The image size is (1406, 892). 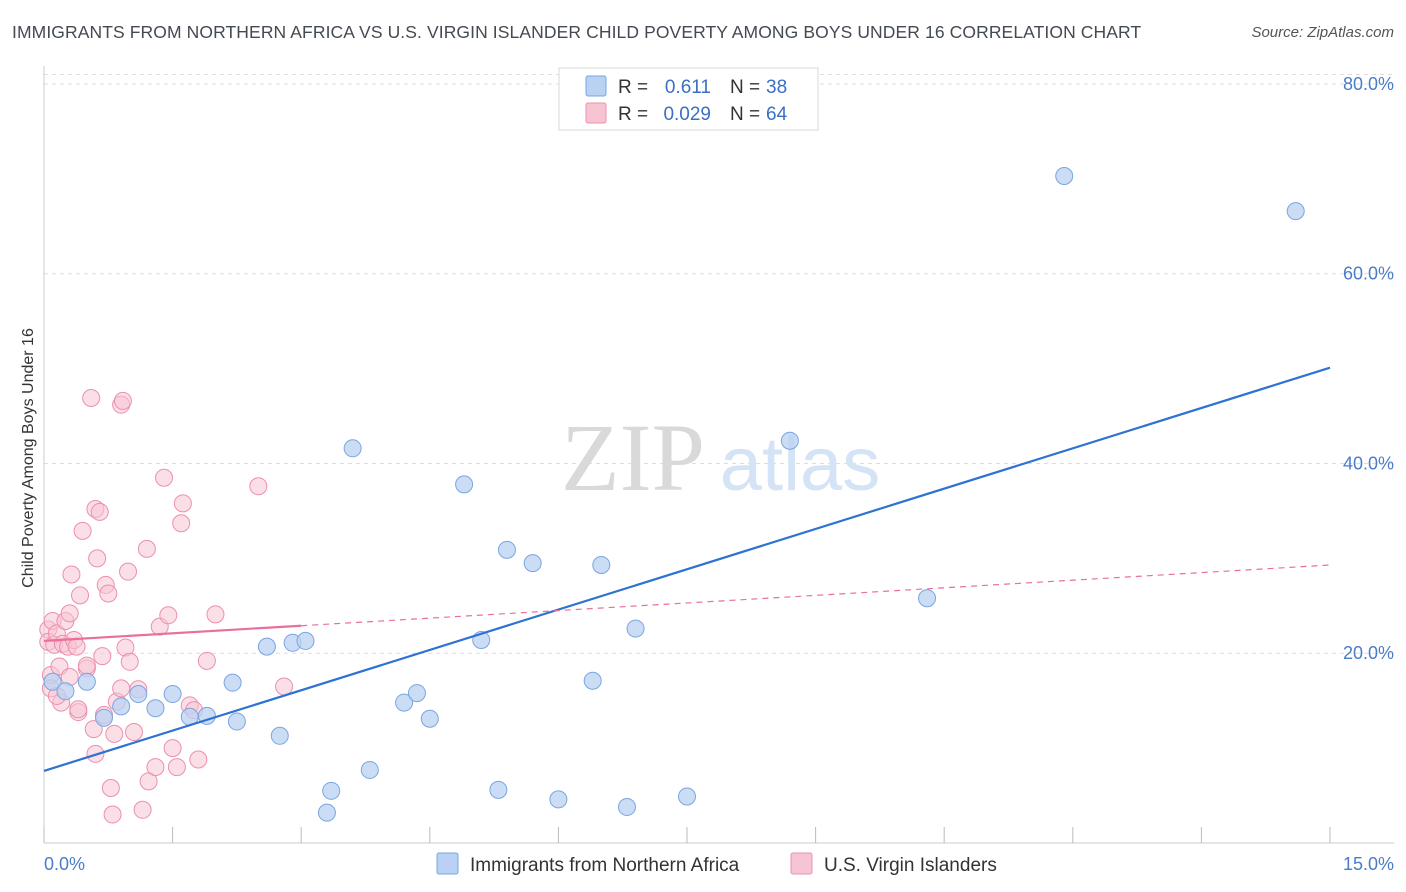 What do you see at coordinates (172, 633) in the screenshot?
I see `trend-line-pink` at bounding box center [172, 633].